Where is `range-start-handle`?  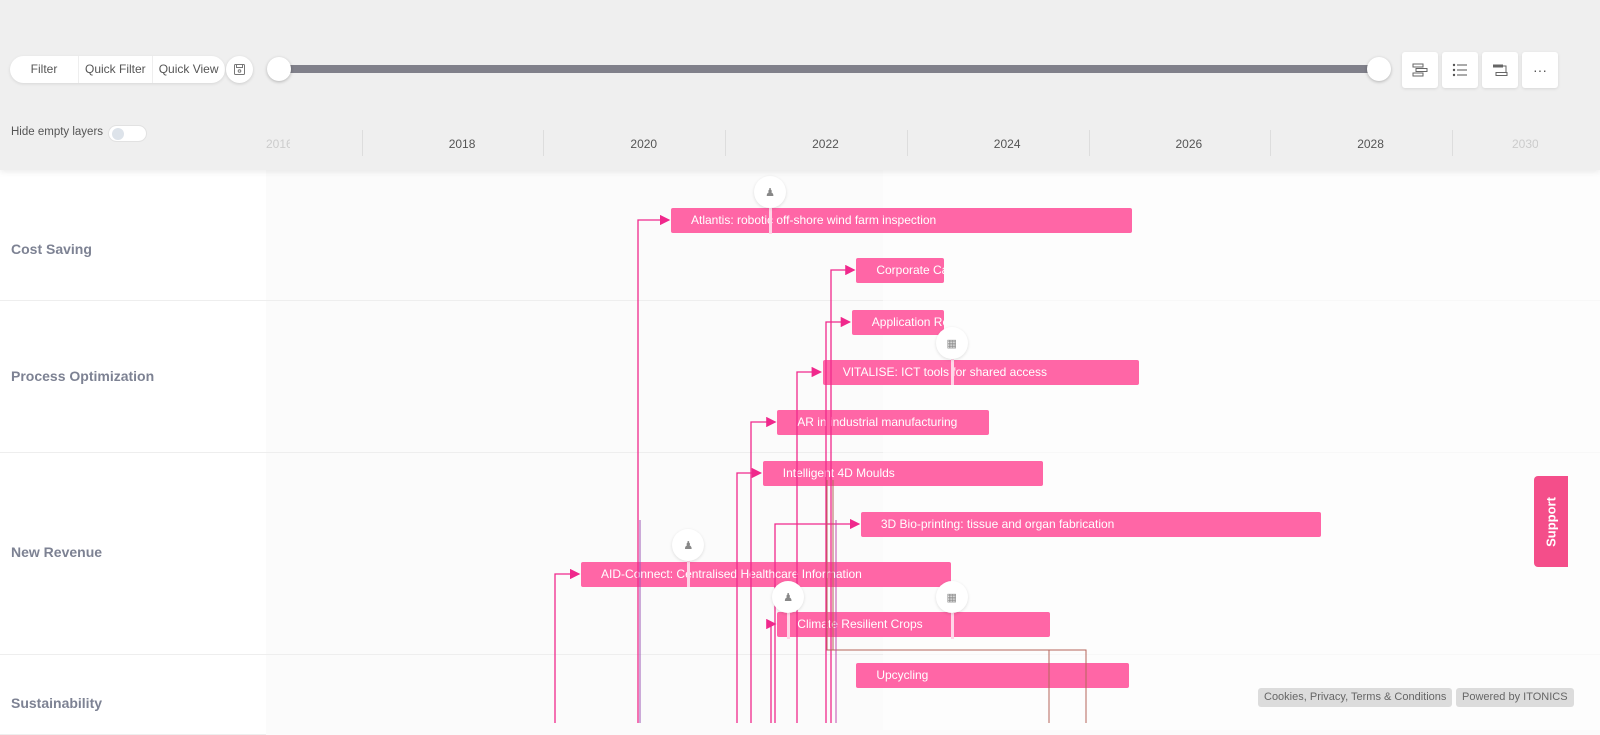 range-start-handle is located at coordinates (279, 69).